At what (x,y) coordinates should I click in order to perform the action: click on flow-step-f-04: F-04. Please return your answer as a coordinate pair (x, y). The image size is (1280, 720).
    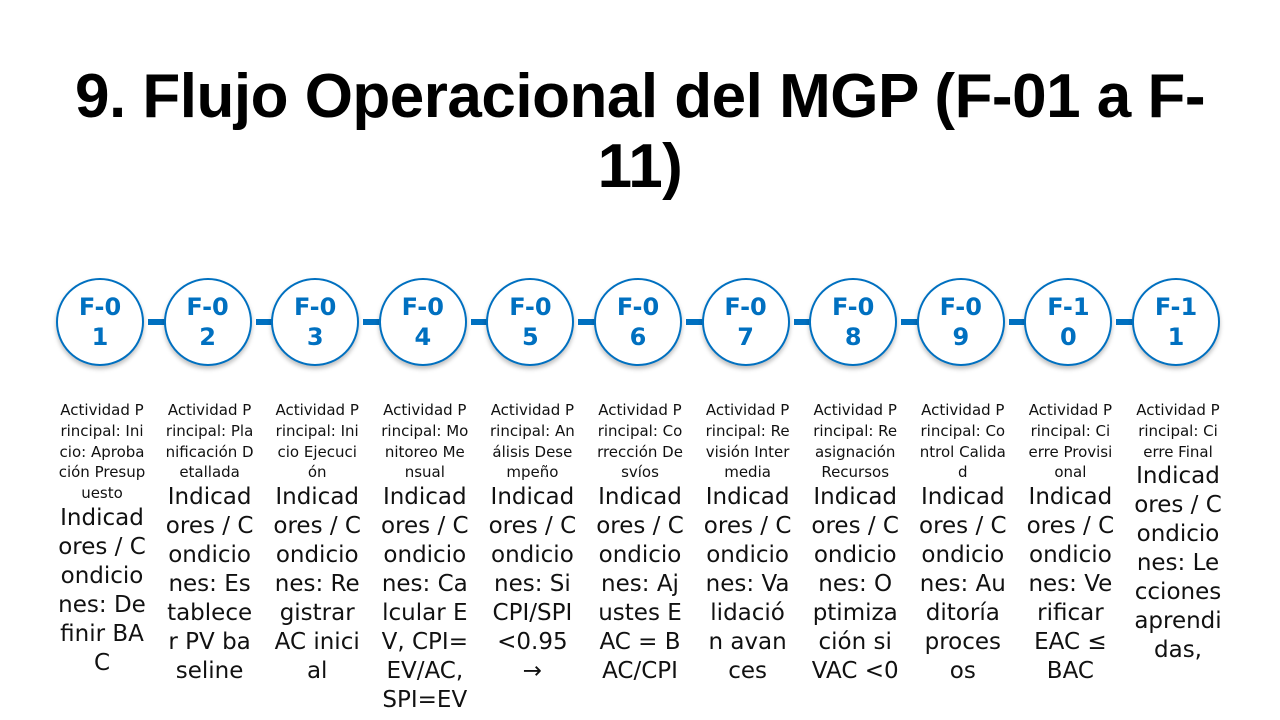
    Looking at the image, I should click on (423, 322).